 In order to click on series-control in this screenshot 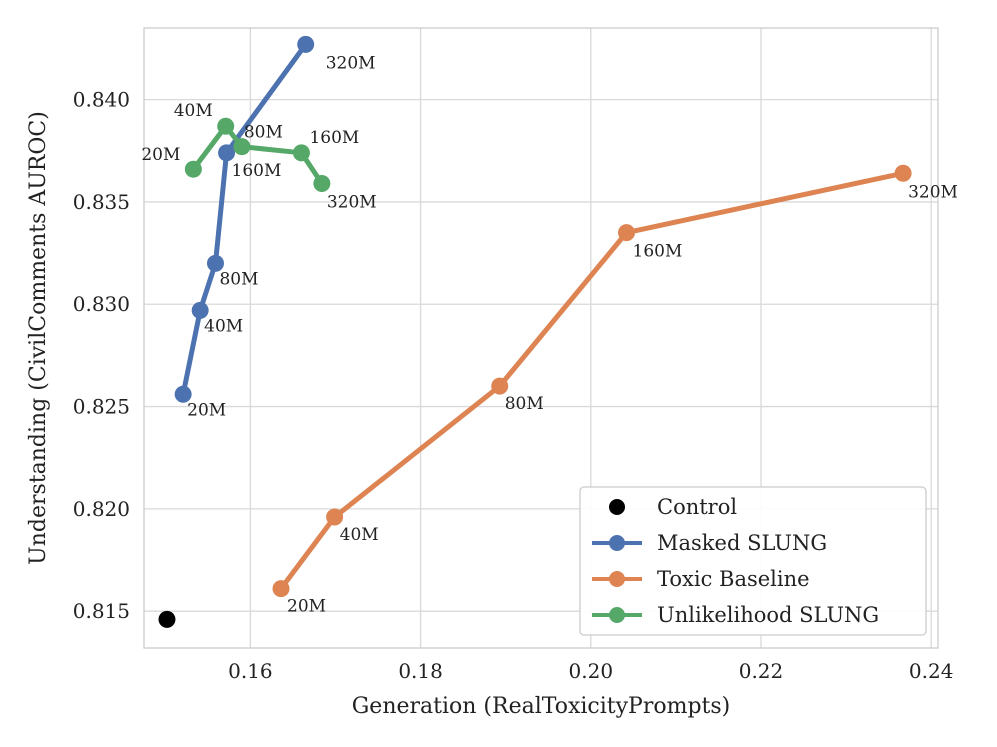, I will do `click(167, 619)`.